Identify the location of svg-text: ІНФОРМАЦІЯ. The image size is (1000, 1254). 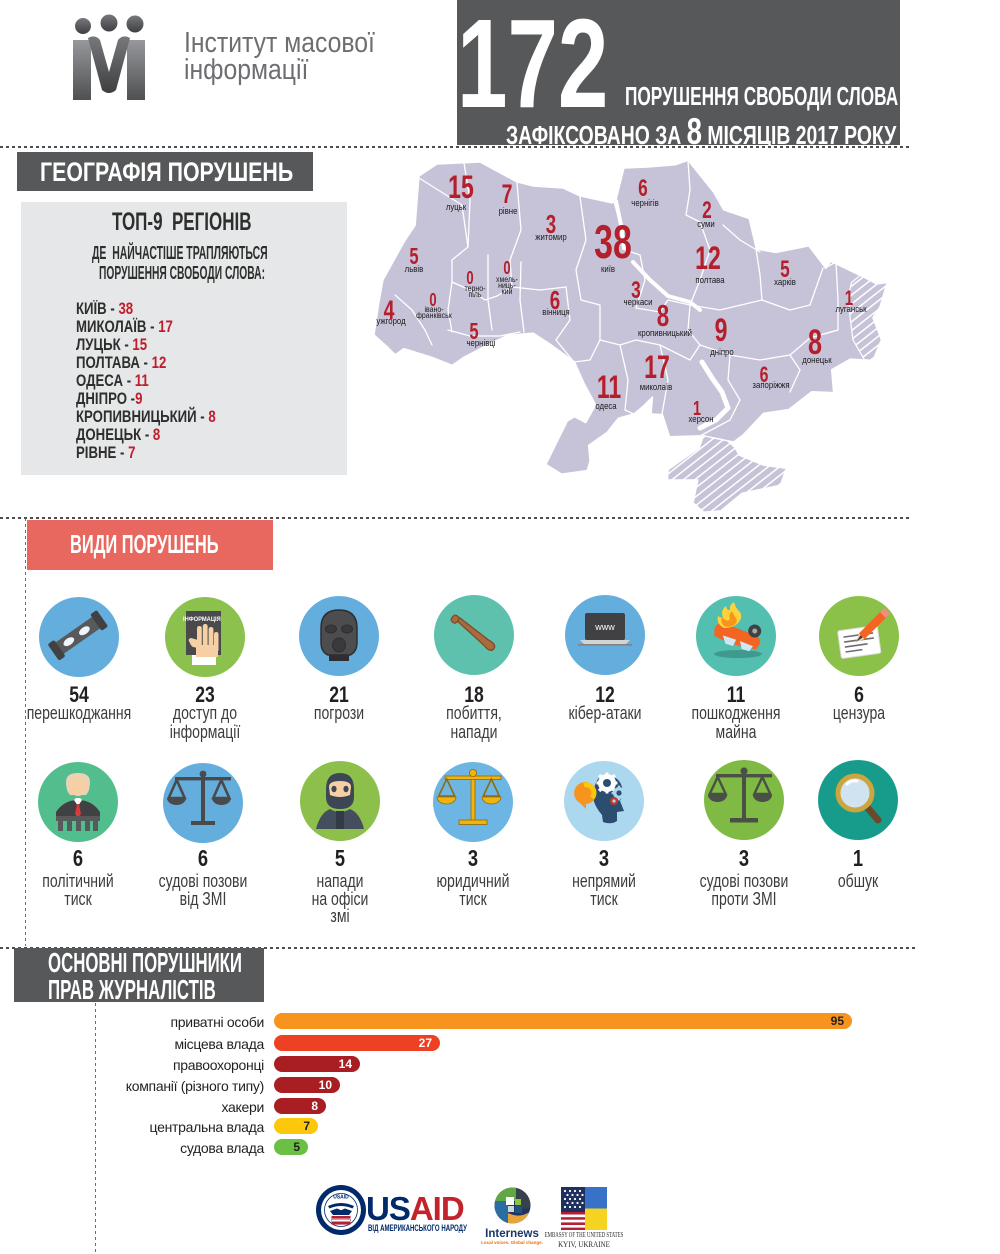
(202, 620).